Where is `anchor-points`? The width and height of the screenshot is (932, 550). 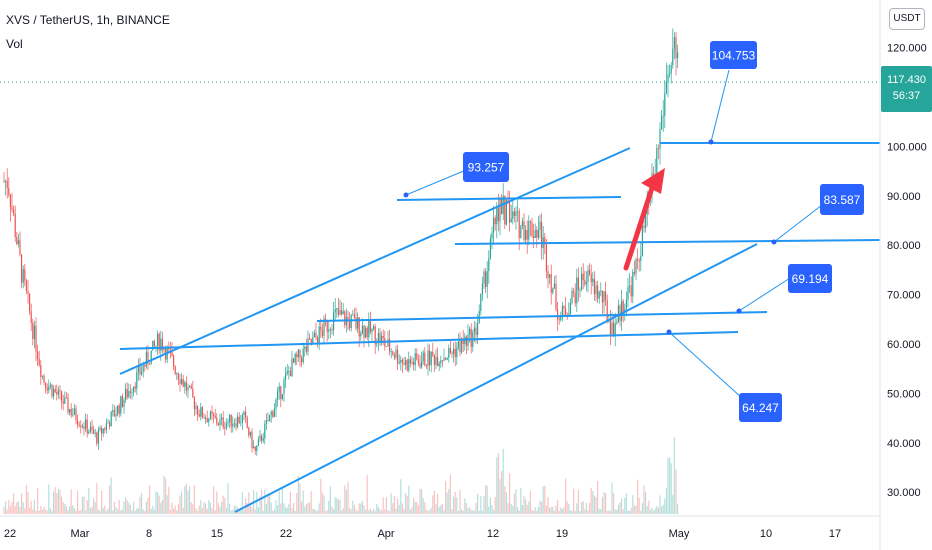 anchor-points is located at coordinates (590, 237).